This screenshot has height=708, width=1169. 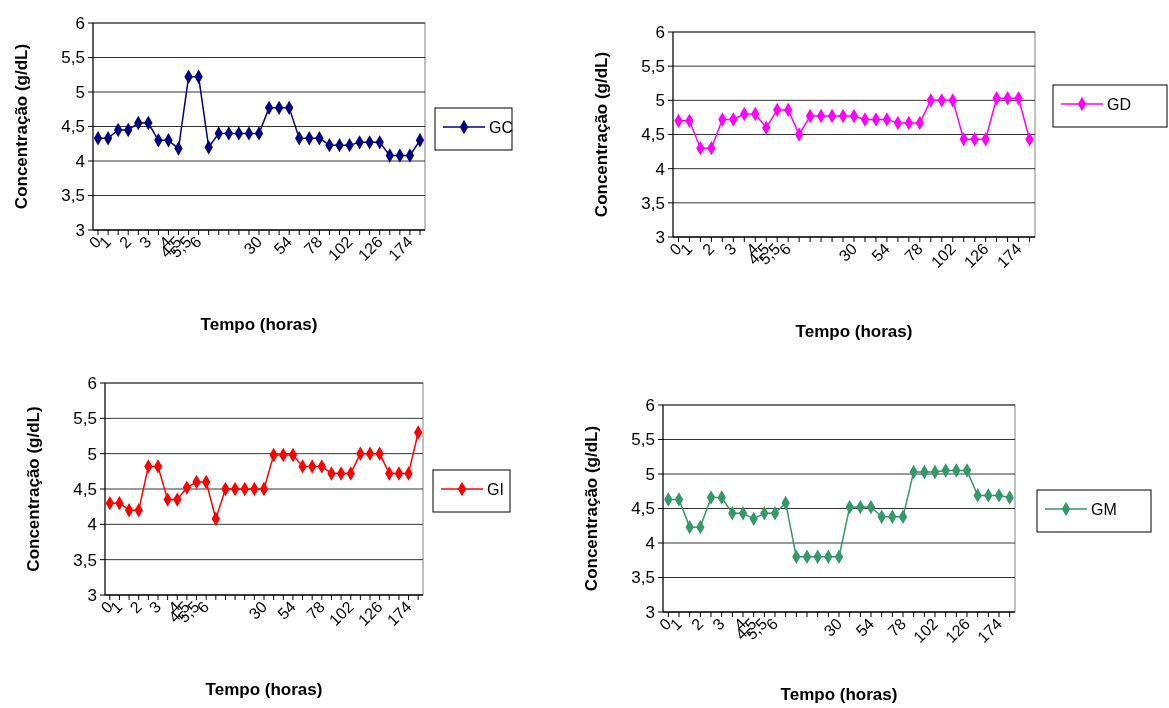 What do you see at coordinates (495, 489) in the screenshot?
I see `legend-label: GI` at bounding box center [495, 489].